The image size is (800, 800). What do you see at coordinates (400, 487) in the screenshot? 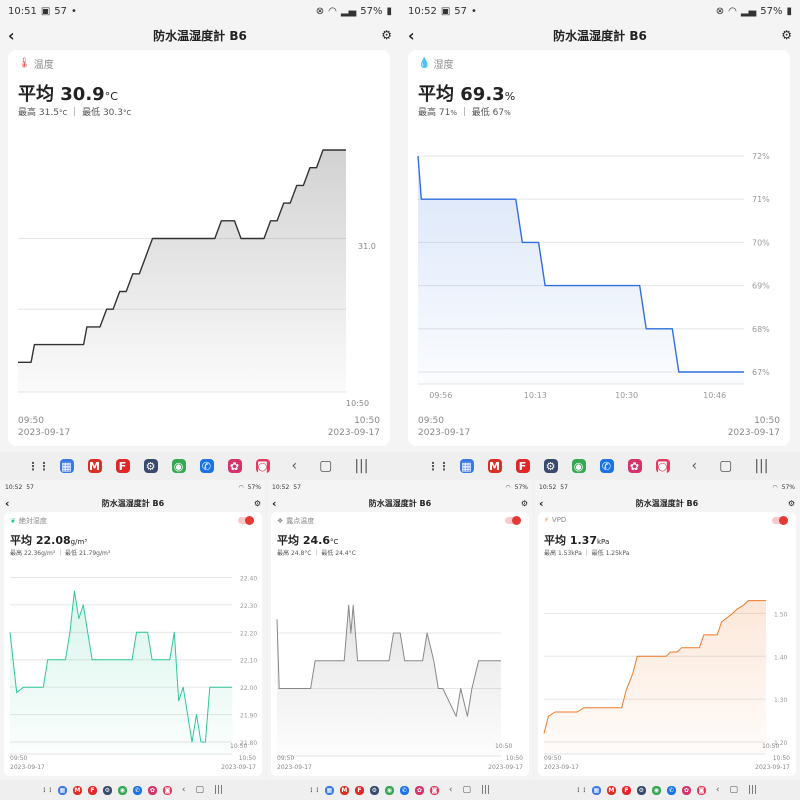
I see `status-bar: 10:52 57 ◠ 57%` at bounding box center [400, 487].